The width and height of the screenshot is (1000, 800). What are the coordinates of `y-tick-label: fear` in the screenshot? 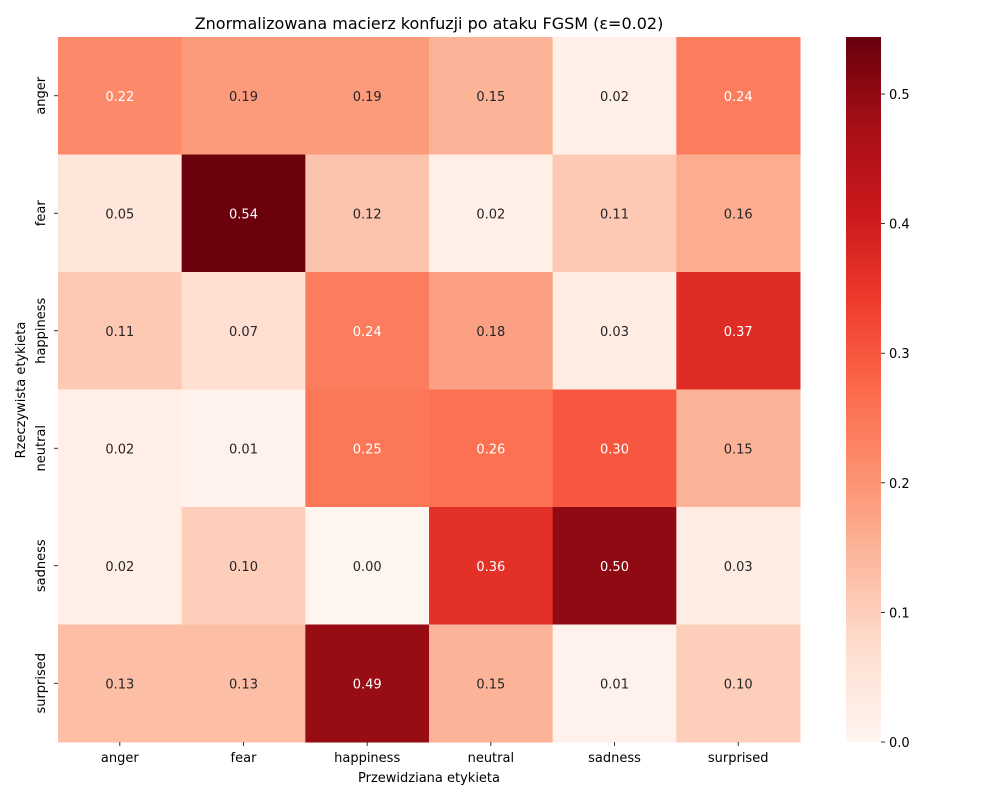 It's located at (41, 213).